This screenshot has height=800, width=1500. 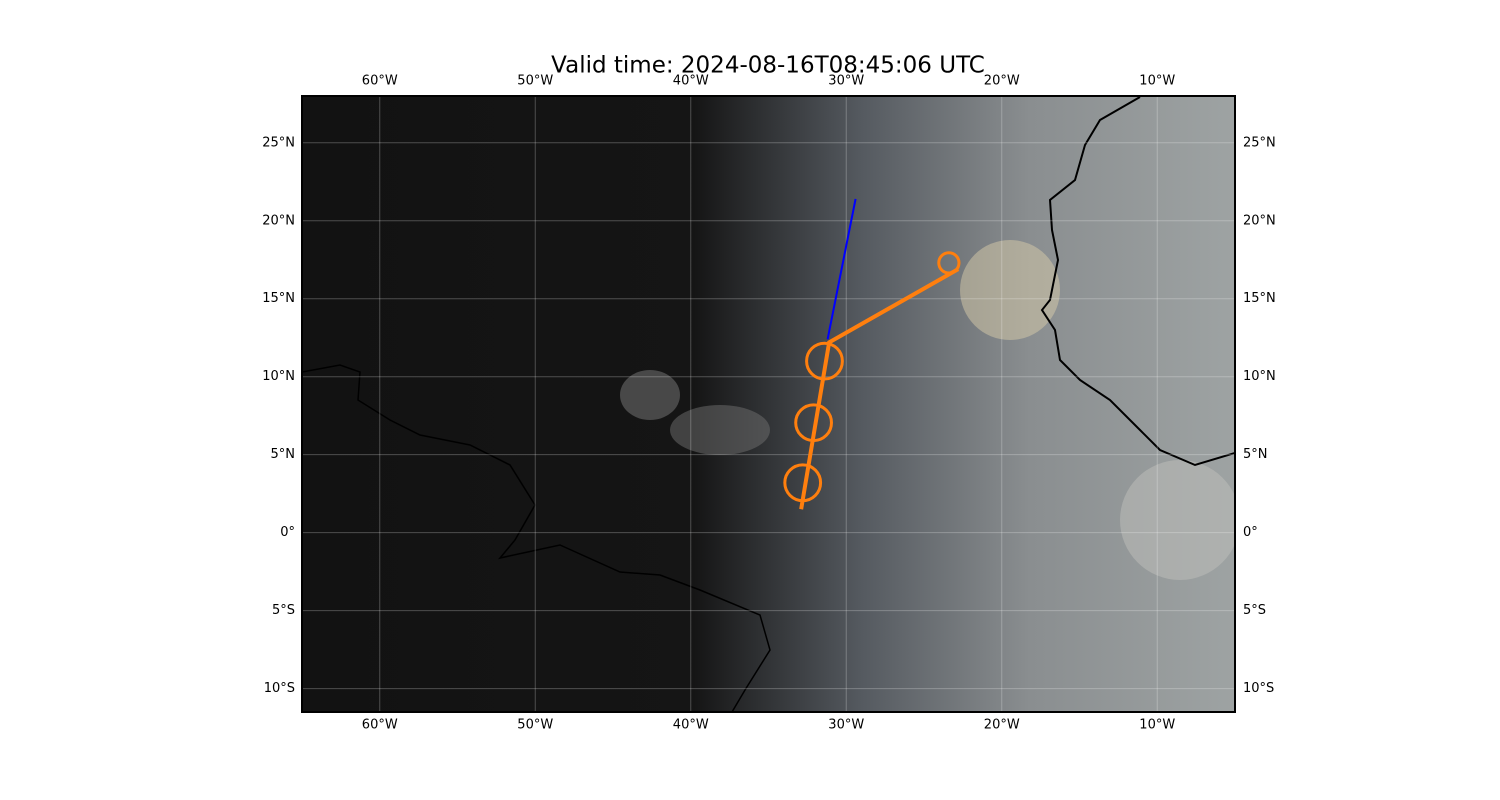 I want to click on sunglint, so click(x=1010, y=290).